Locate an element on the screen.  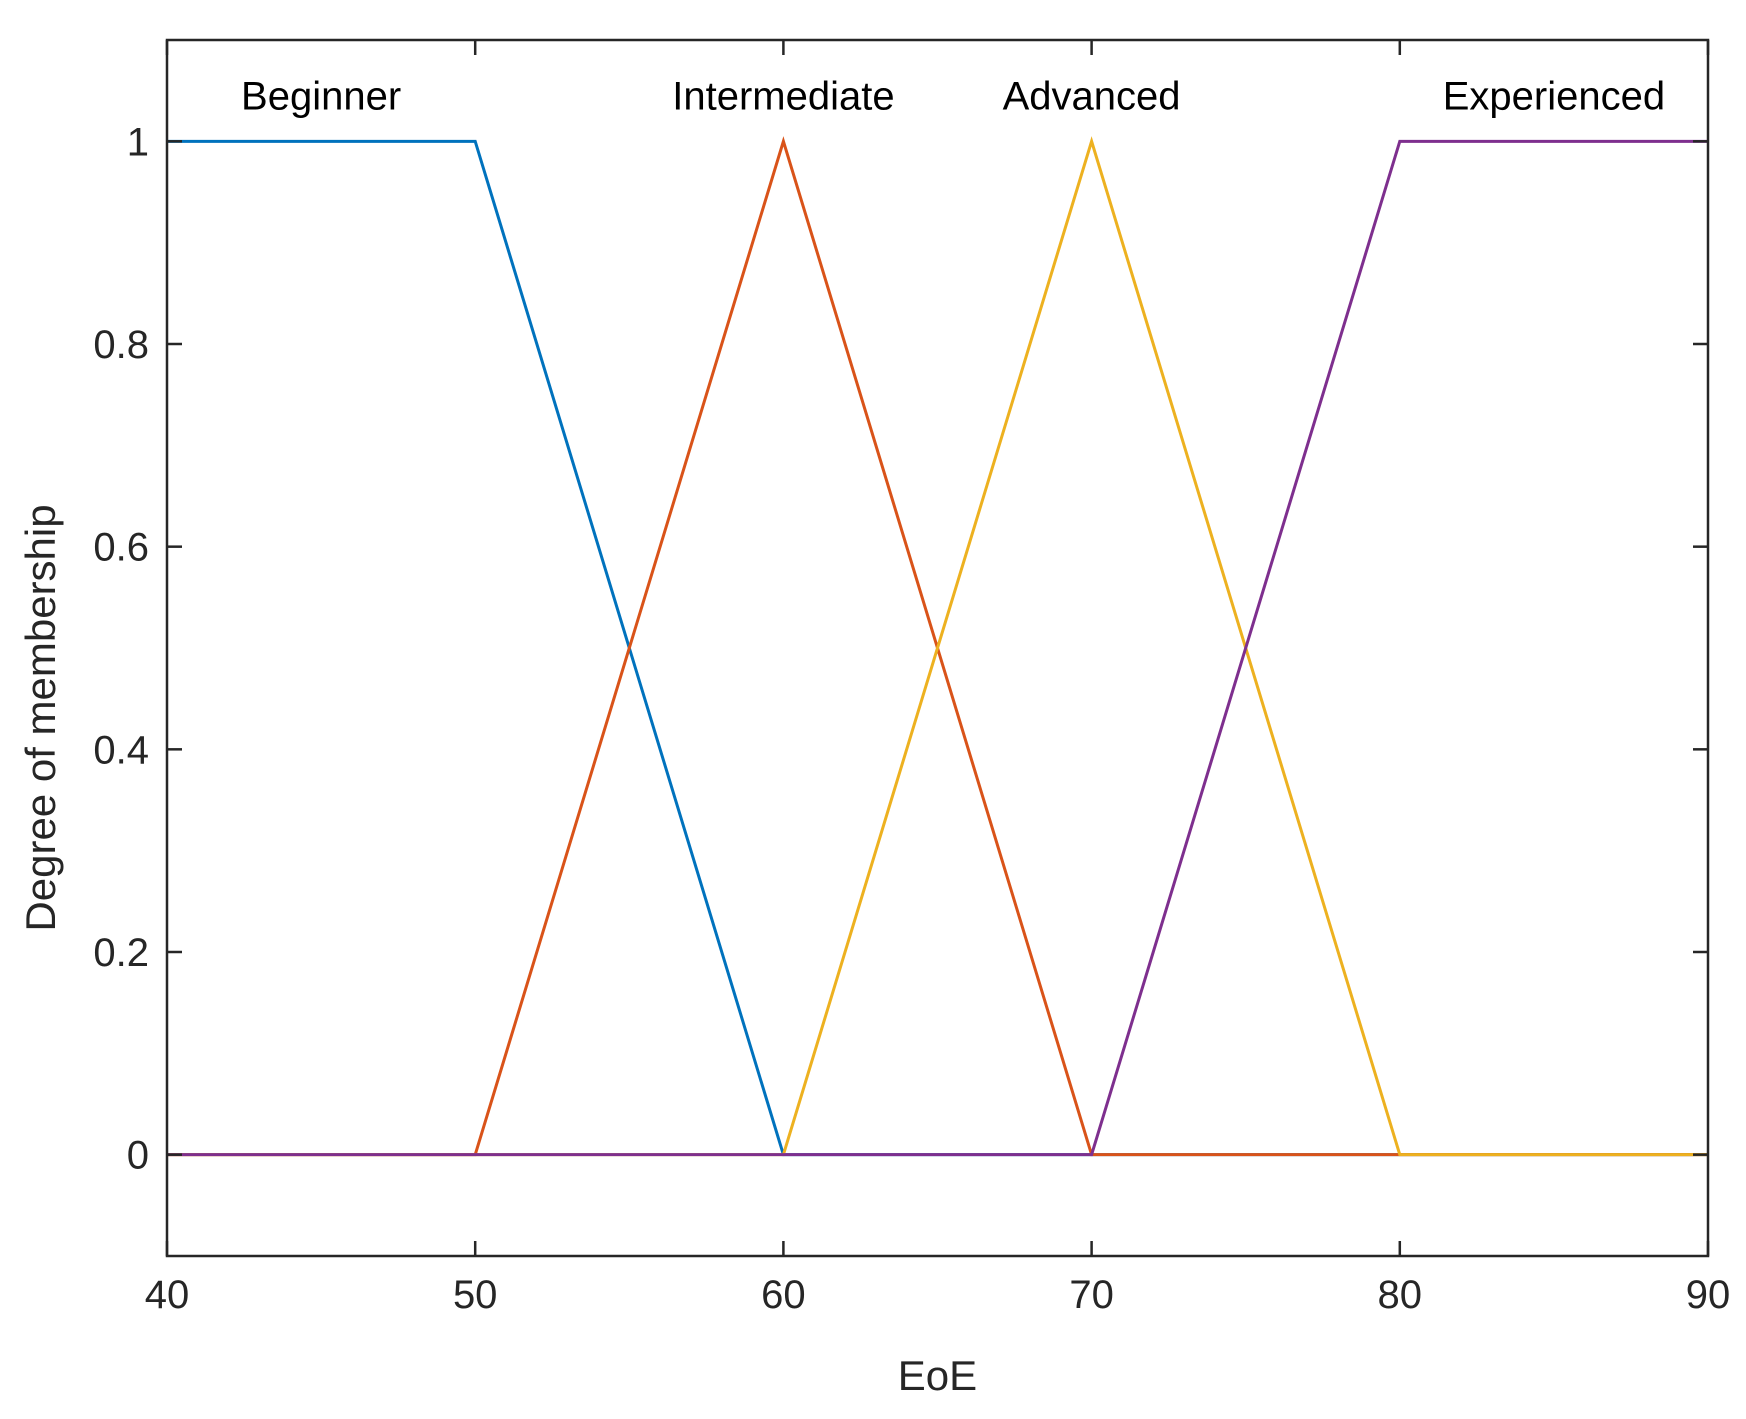
y-tick-label: 0.8 is located at coordinates (121, 345).